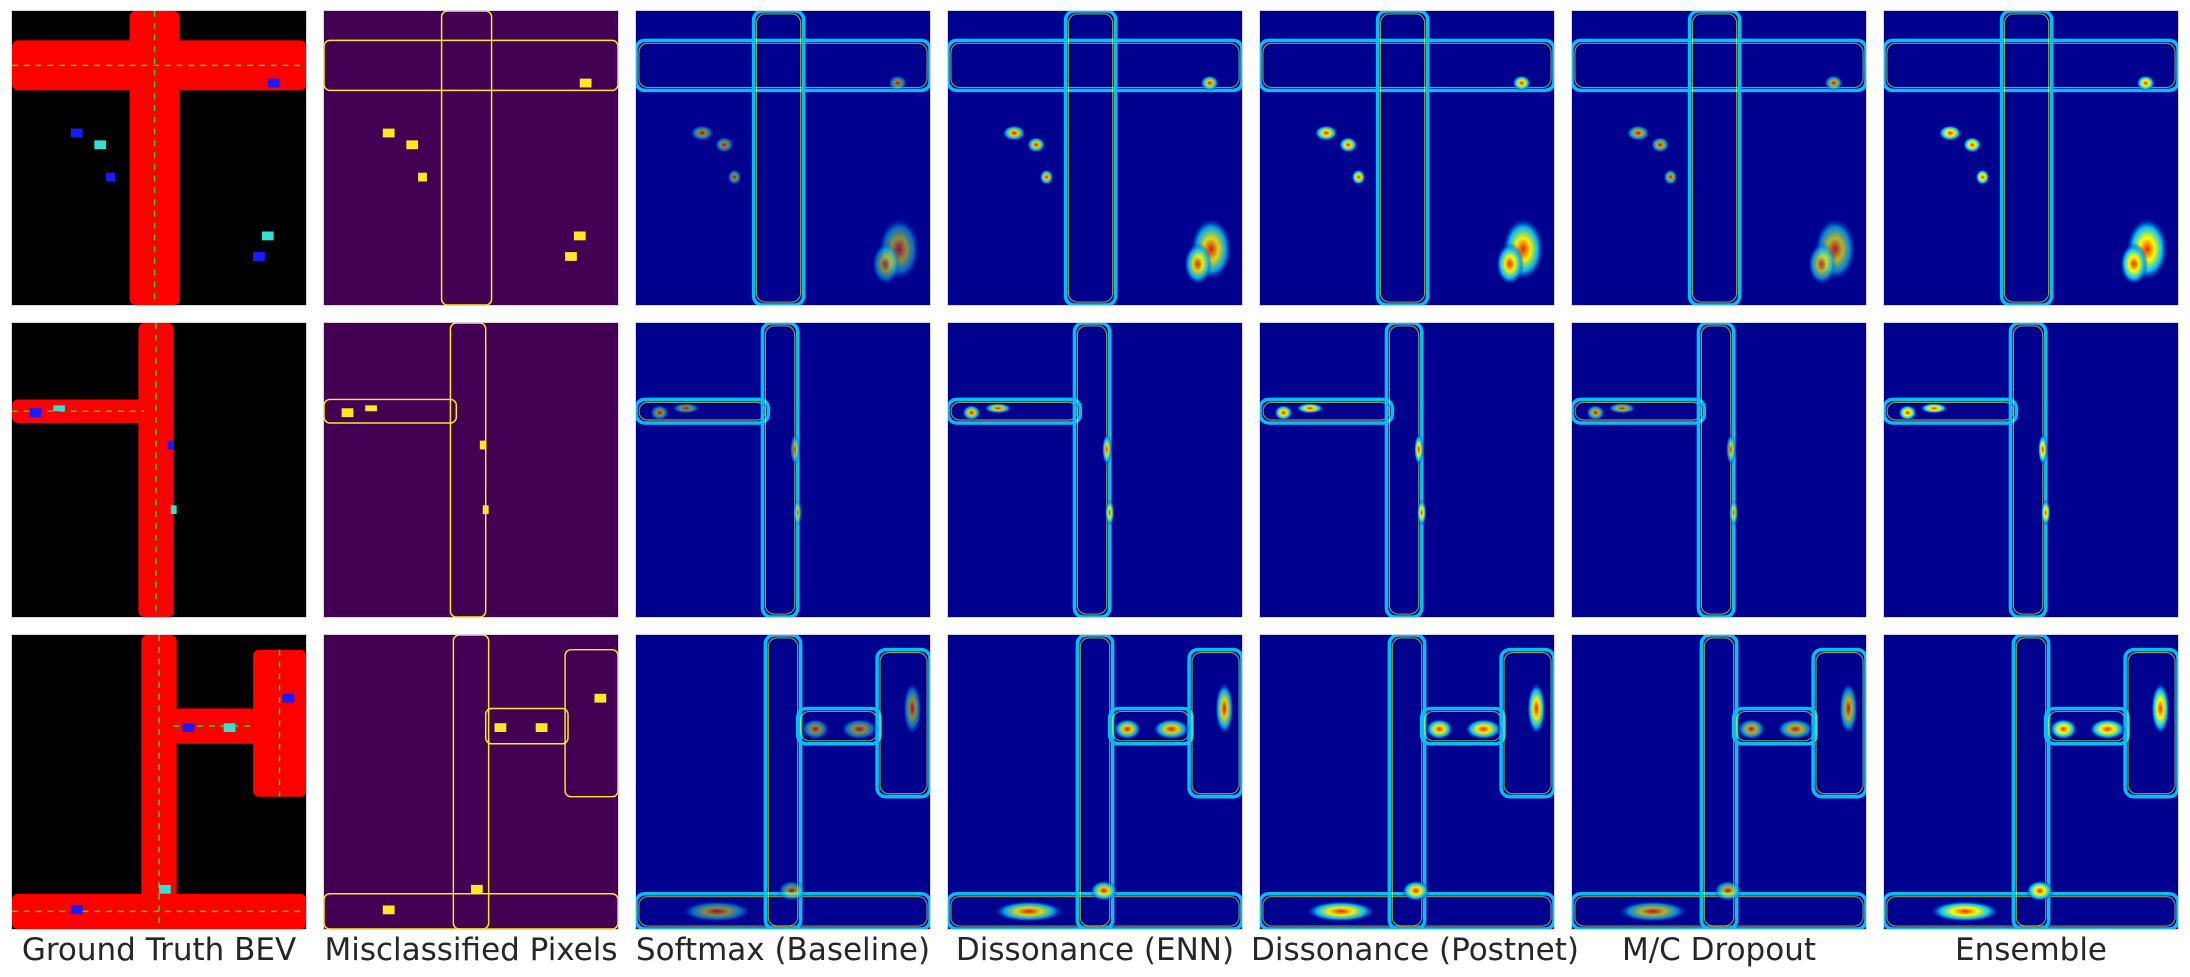 The image size is (2190, 977). What do you see at coordinates (1719, 950) in the screenshot?
I see `column-label: M/C Dropout` at bounding box center [1719, 950].